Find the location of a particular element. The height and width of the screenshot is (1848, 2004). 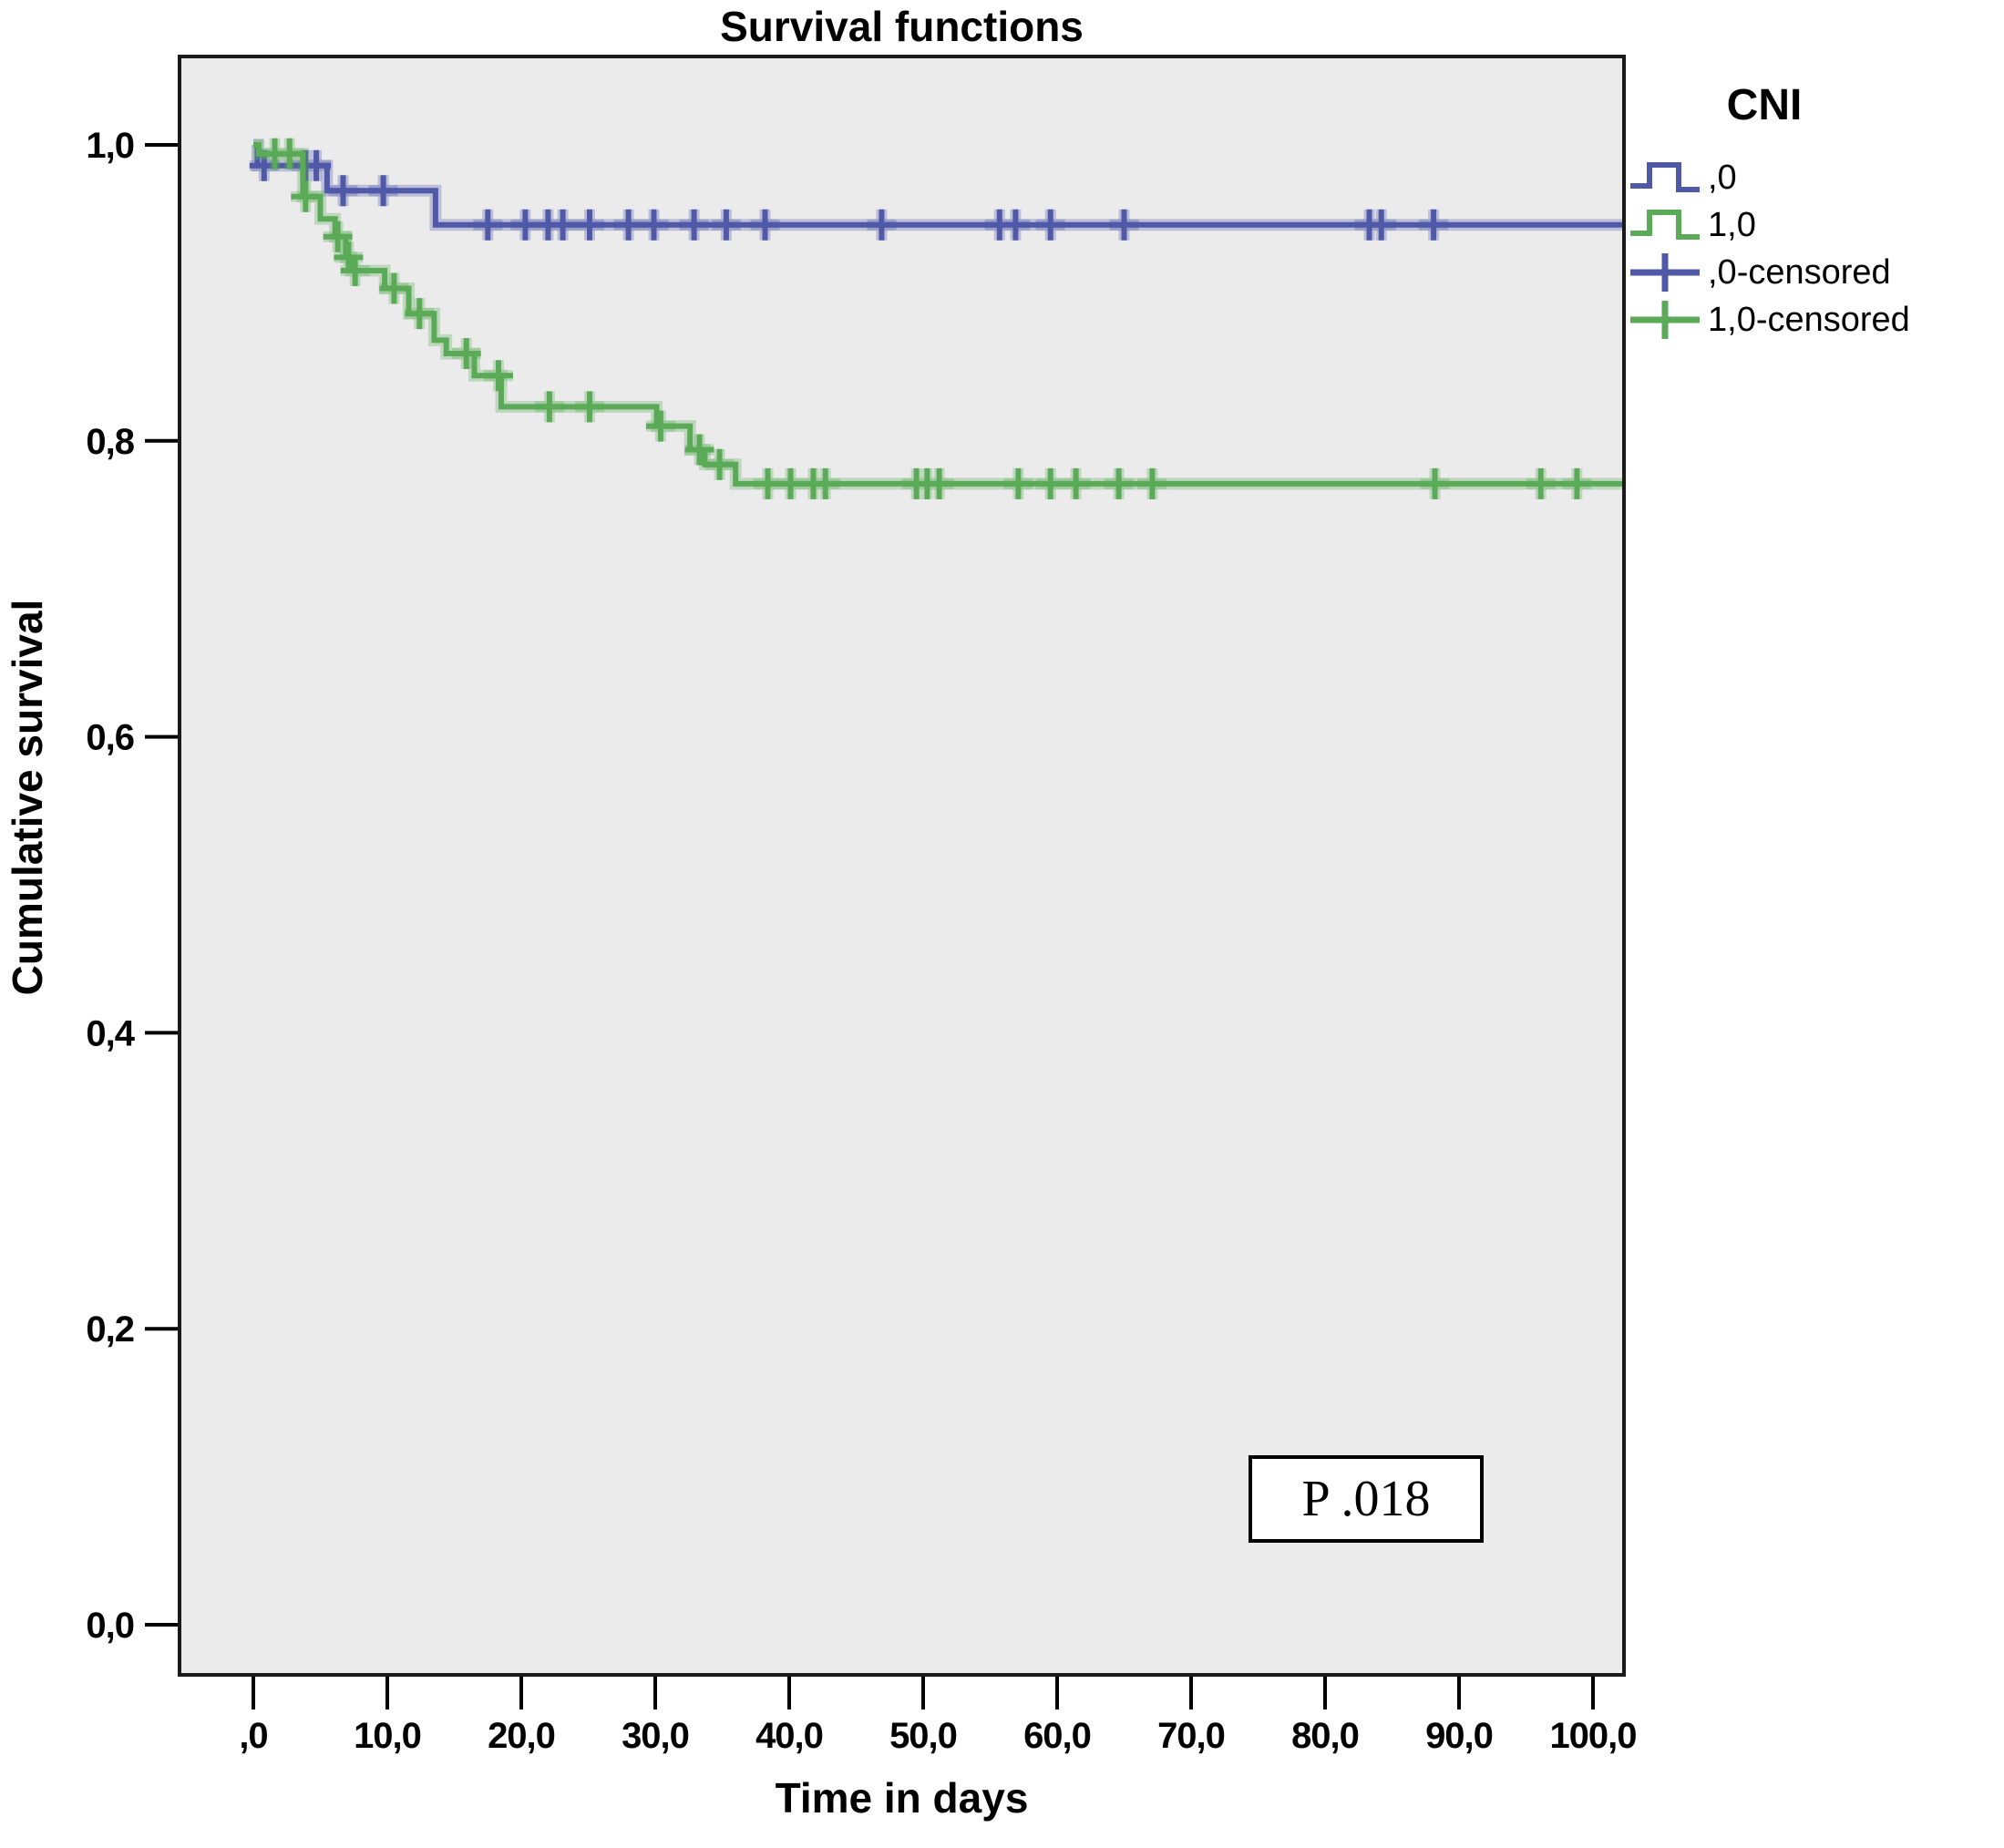

x-tick-label: 20,0 is located at coordinates (521, 1736).